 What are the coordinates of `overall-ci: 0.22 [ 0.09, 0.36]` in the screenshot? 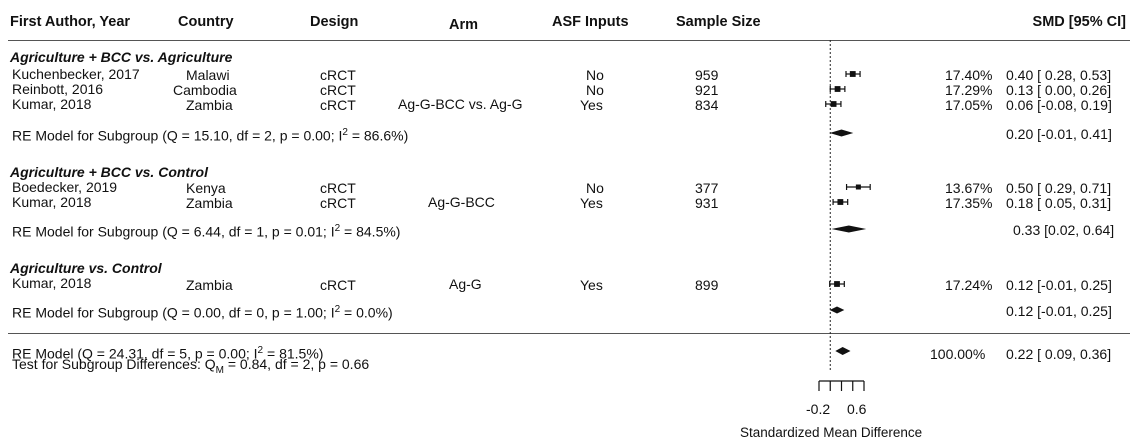 It's located at (1059, 354).